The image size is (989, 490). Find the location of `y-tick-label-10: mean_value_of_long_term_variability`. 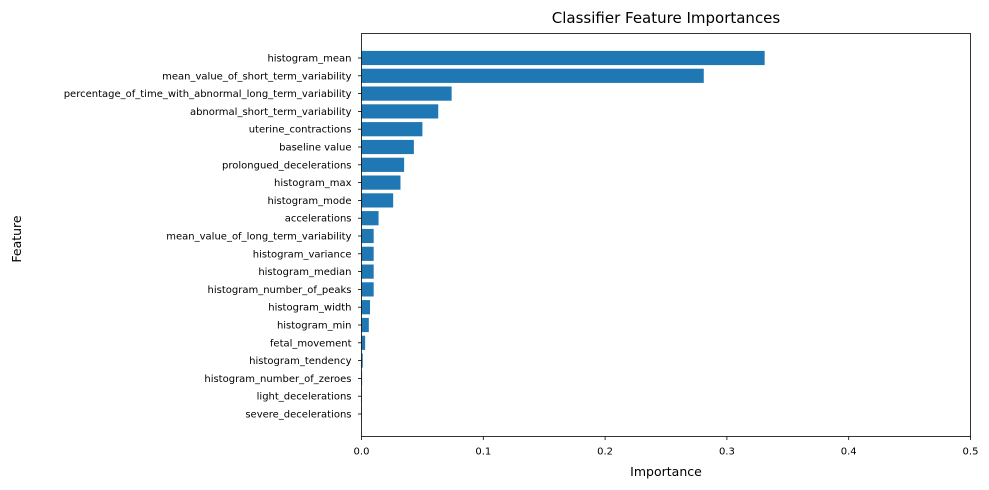

y-tick-label-10: mean_value_of_long_term_variability is located at coordinates (258, 237).